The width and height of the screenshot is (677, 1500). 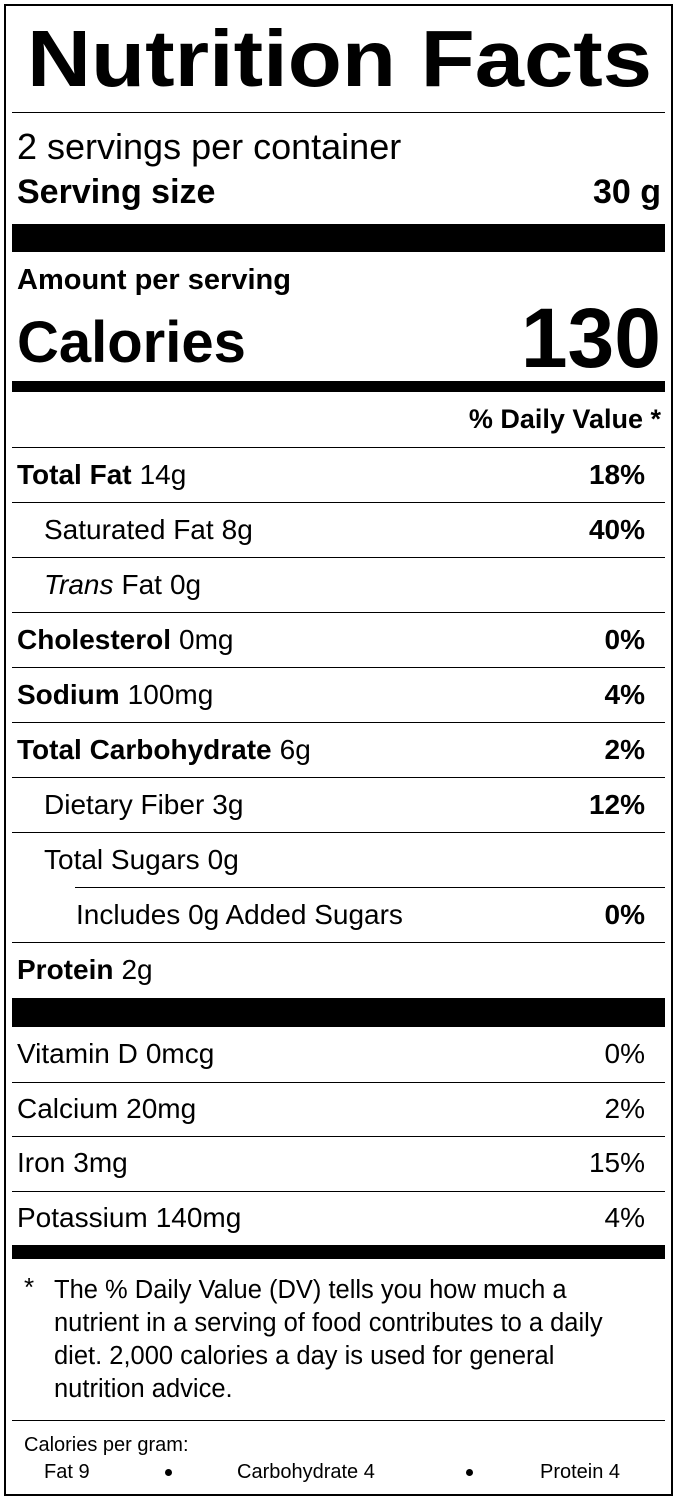 I want to click on vitamin-dv: 4%, so click(x=624, y=1217).